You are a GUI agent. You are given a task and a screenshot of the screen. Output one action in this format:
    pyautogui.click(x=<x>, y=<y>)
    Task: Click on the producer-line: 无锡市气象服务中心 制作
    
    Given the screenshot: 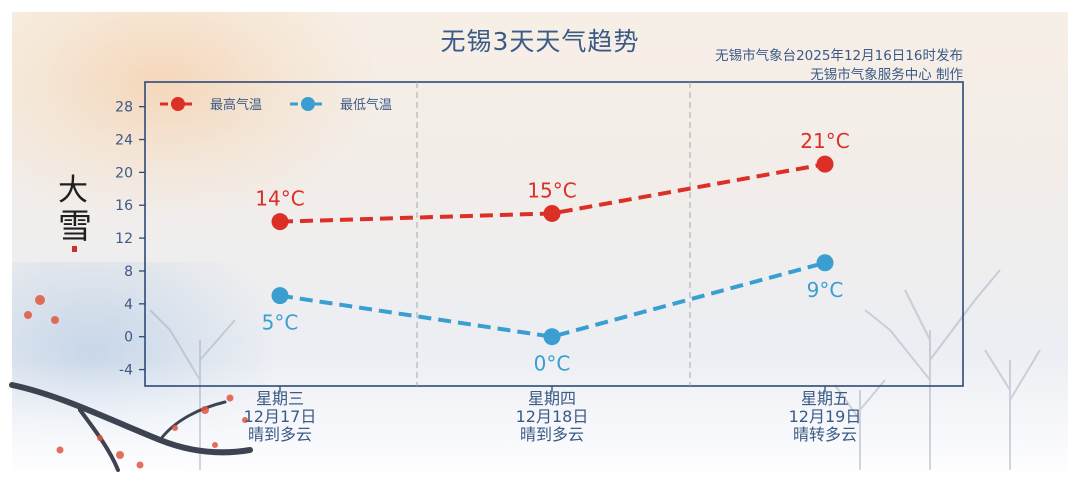 What is the action you would take?
    pyautogui.click(x=886, y=75)
    